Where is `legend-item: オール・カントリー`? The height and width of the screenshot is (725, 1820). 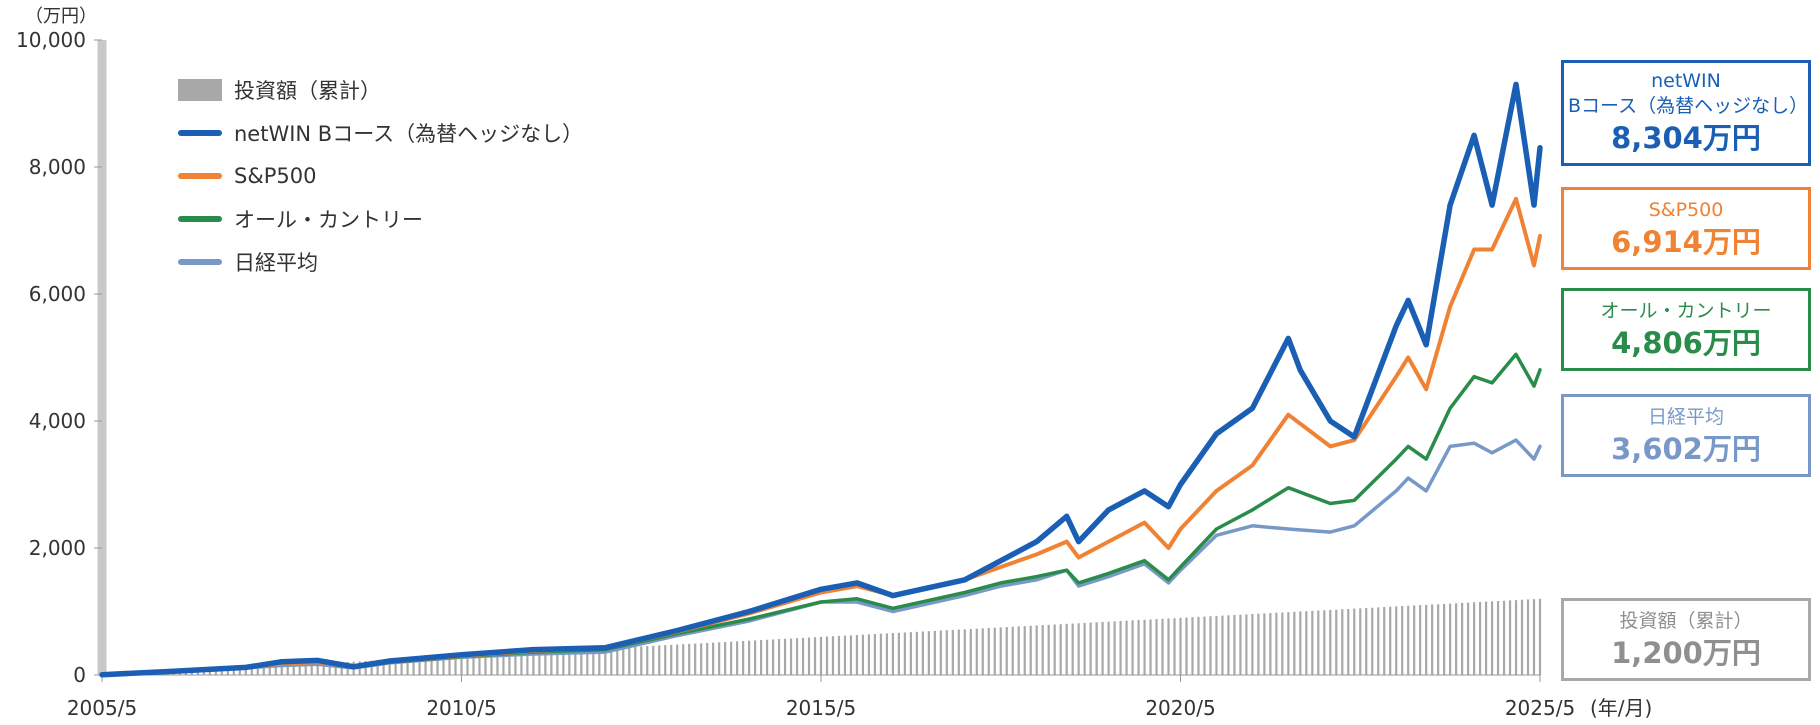
legend-item: オール・カントリー is located at coordinates (380, 218).